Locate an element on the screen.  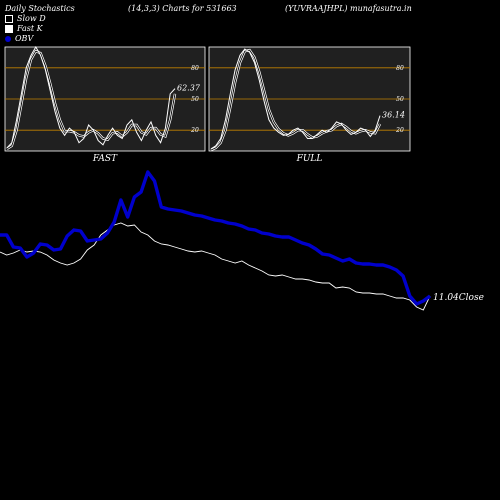
legend-label: OBV is located at coordinates (24, 38).